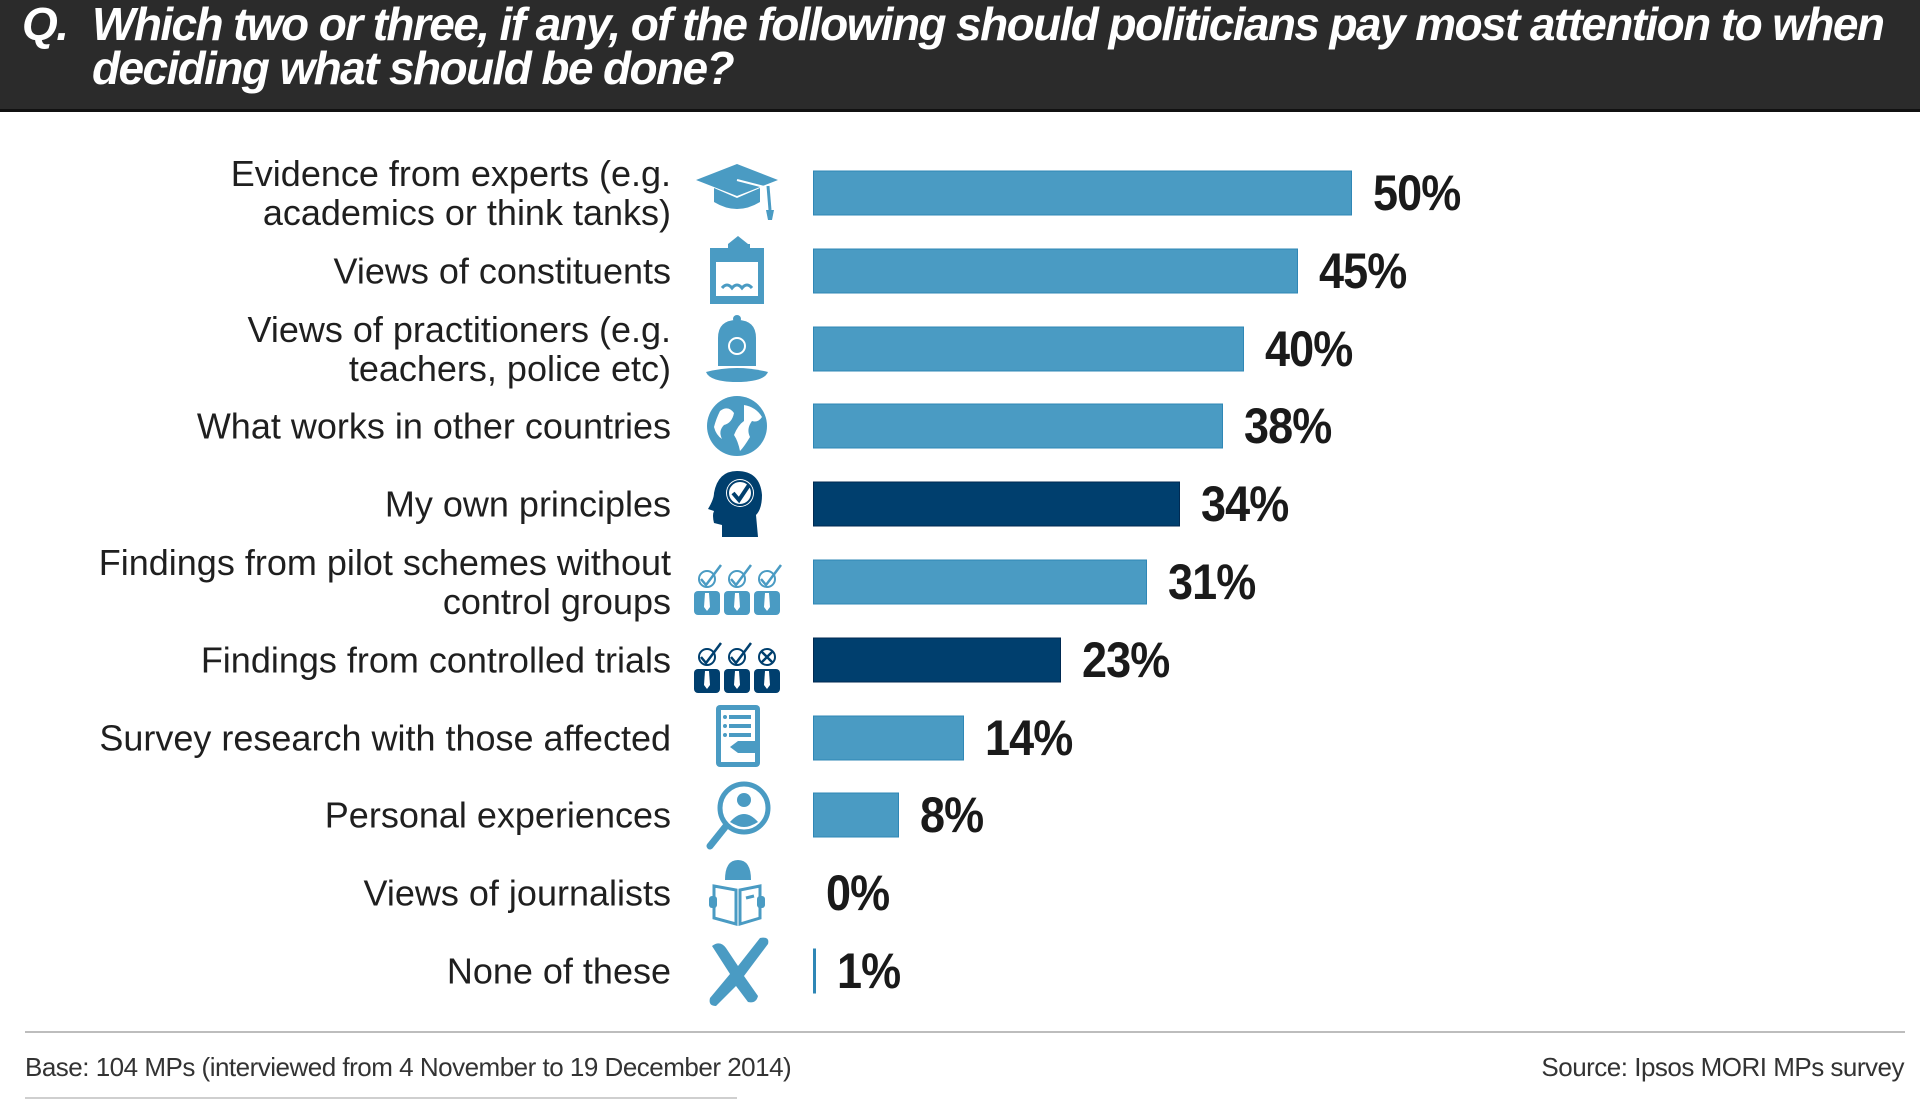  Describe the element at coordinates (435, 660) in the screenshot. I see `category-label: Findings from controlled trials` at that location.